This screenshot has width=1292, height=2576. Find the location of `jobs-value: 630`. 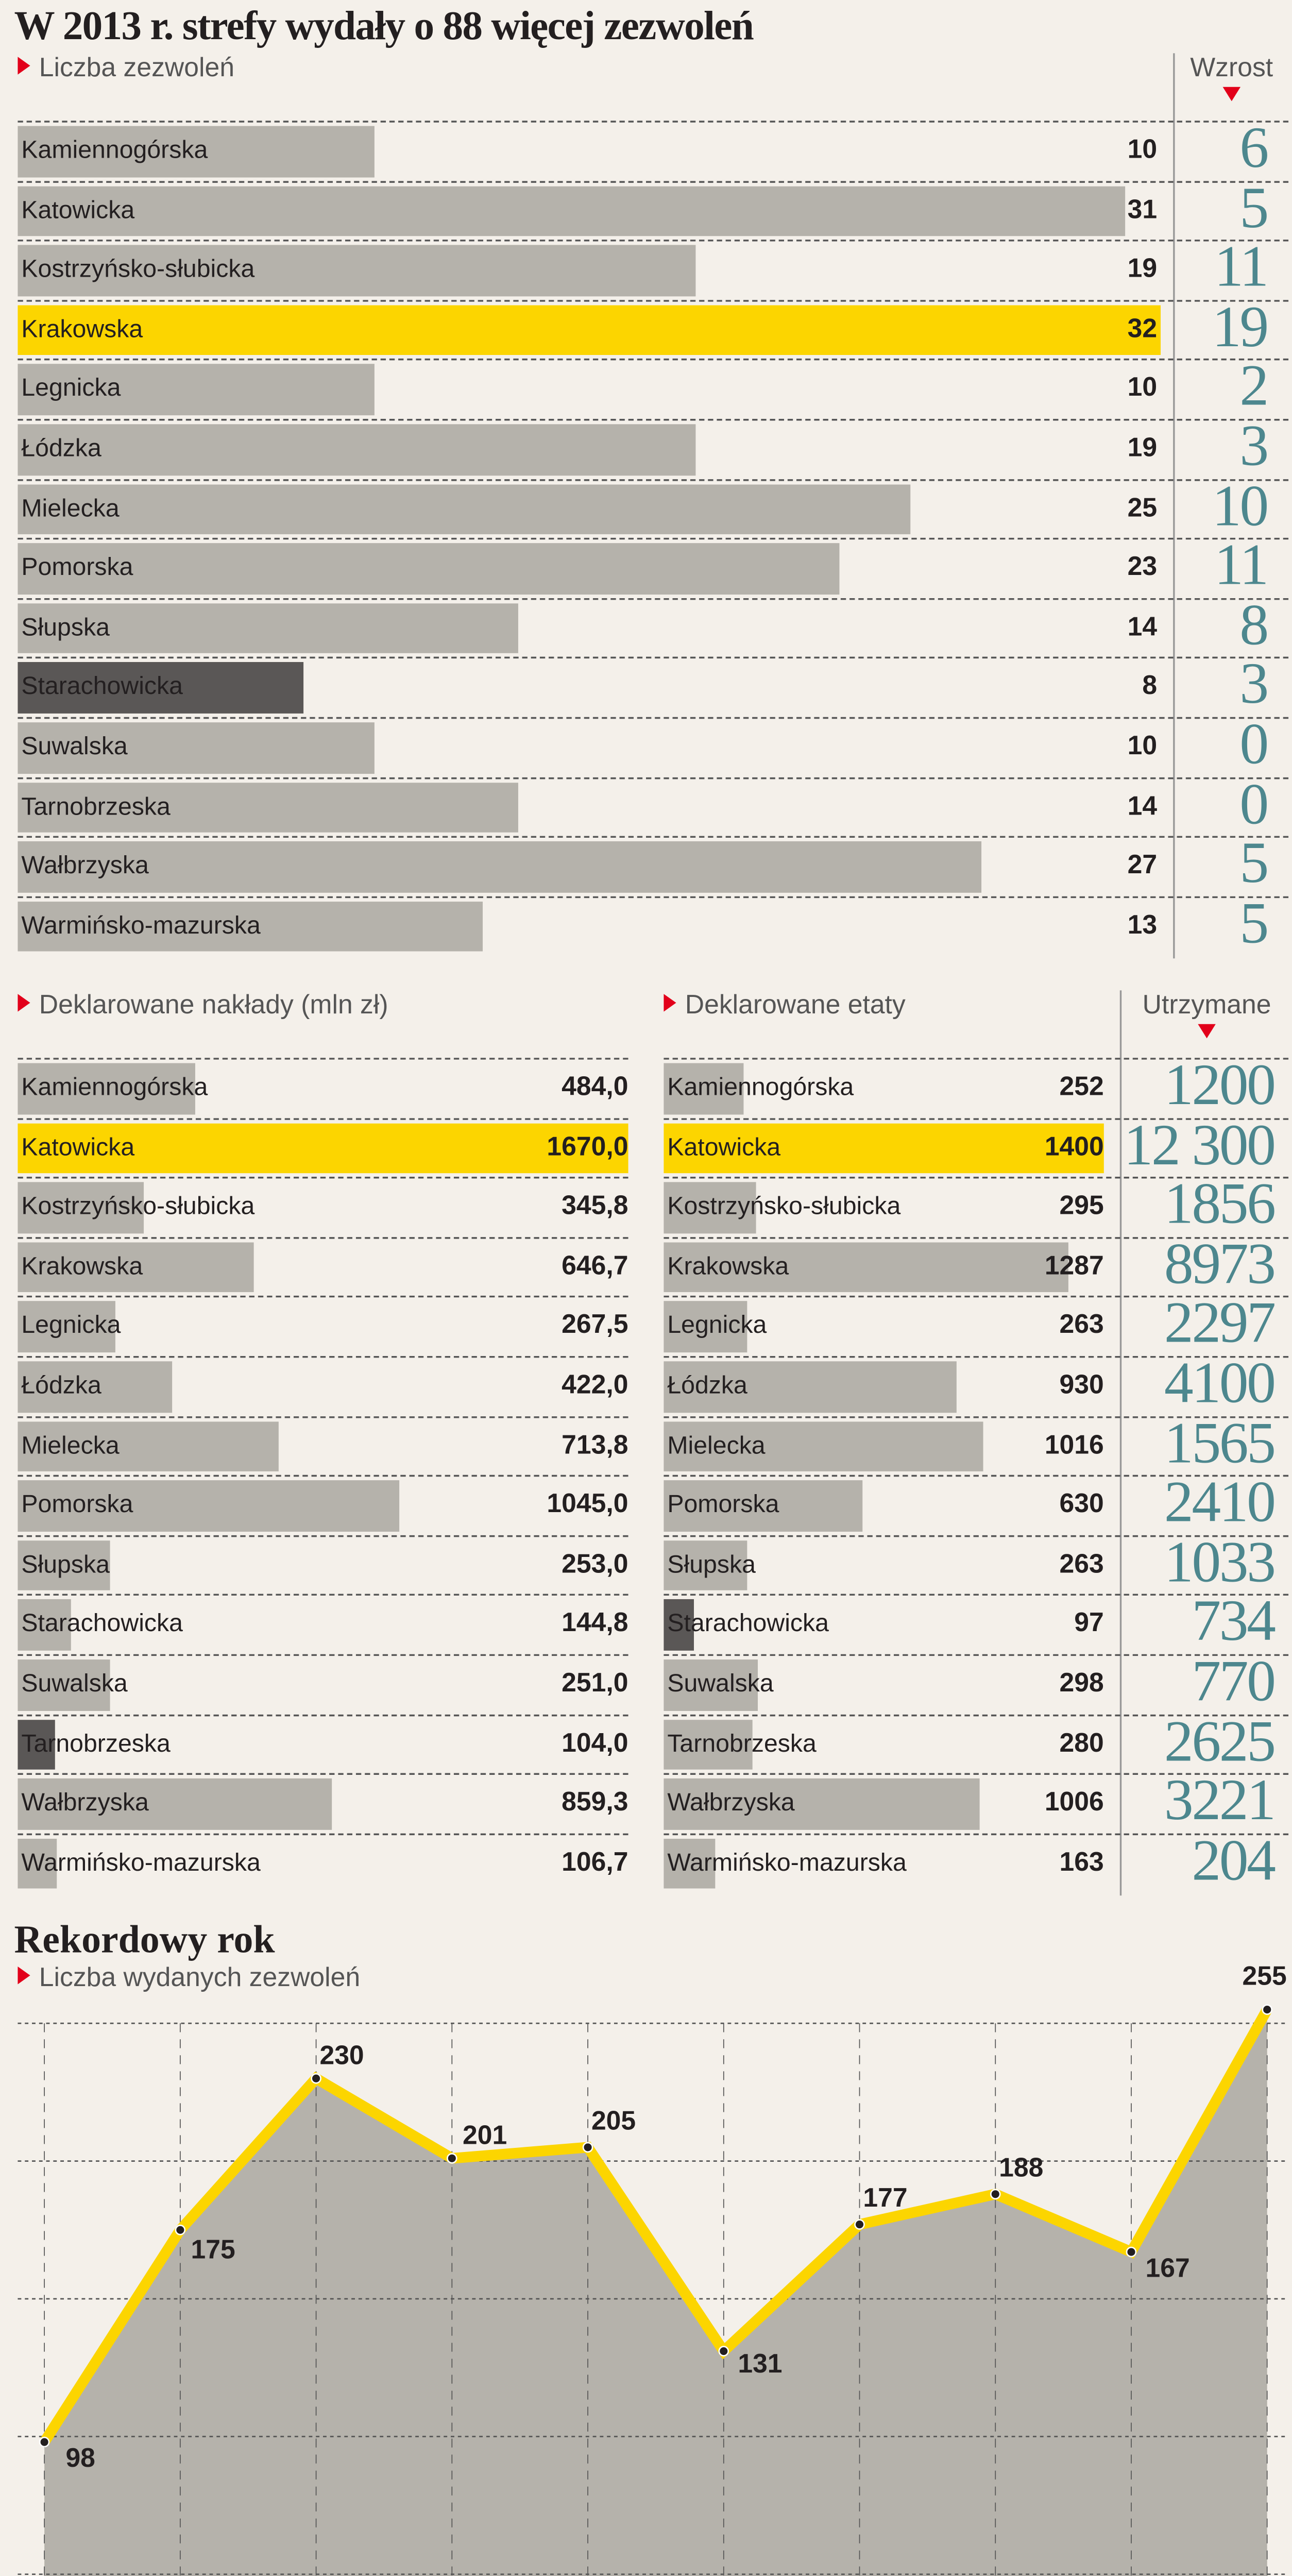

jobs-value: 630 is located at coordinates (1081, 1504).